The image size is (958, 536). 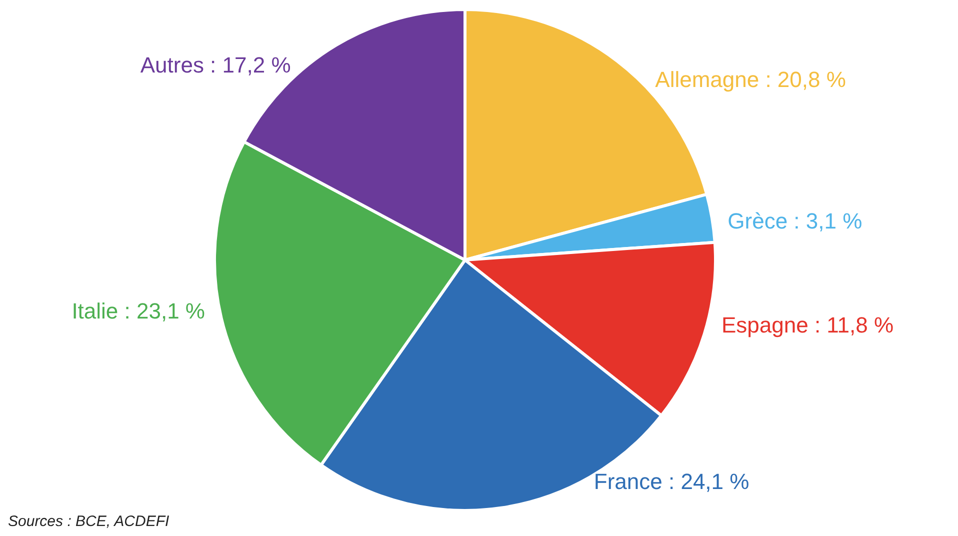 What do you see at coordinates (750, 79) in the screenshot?
I see `slice-label: Allemagne : 20,8 %` at bounding box center [750, 79].